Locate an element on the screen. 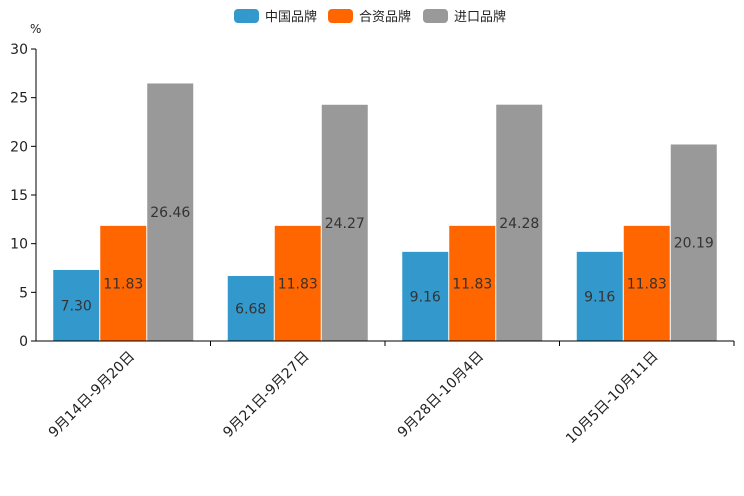  value-label-2-4: 11.83 is located at coordinates (647, 284).